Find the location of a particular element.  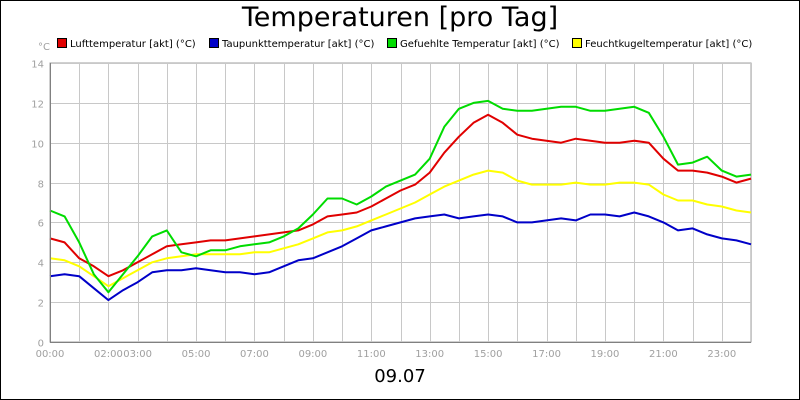

y-tick-label: 6 is located at coordinates (41, 224).